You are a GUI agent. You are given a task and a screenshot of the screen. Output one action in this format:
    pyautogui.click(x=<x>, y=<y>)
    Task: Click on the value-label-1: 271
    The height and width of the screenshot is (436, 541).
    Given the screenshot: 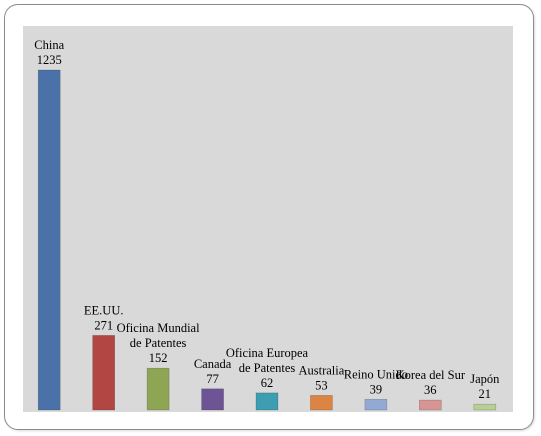 What is the action you would take?
    pyautogui.click(x=103, y=325)
    